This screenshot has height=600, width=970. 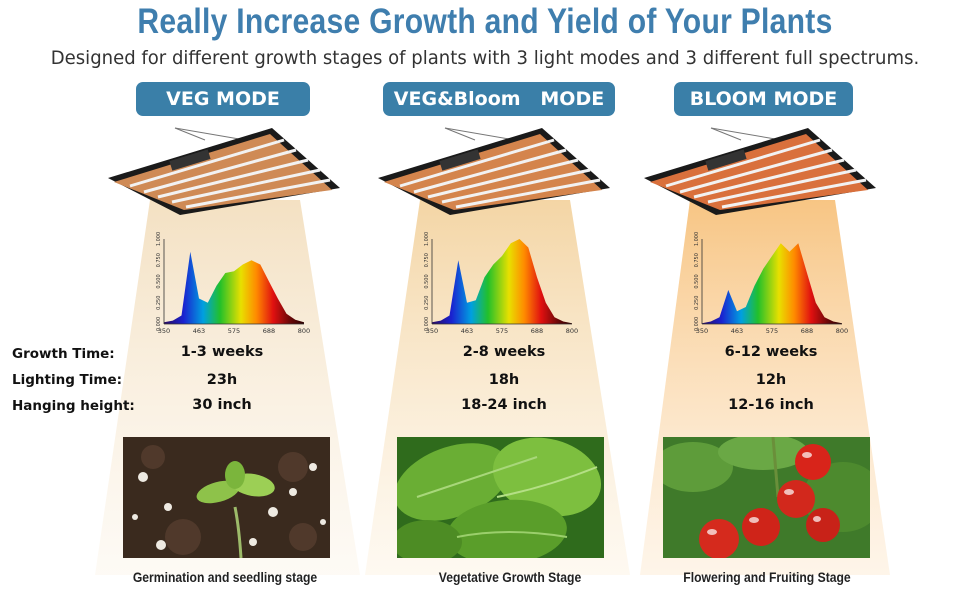 I want to click on led-grow-light-vegbloom, so click(x=494, y=171).